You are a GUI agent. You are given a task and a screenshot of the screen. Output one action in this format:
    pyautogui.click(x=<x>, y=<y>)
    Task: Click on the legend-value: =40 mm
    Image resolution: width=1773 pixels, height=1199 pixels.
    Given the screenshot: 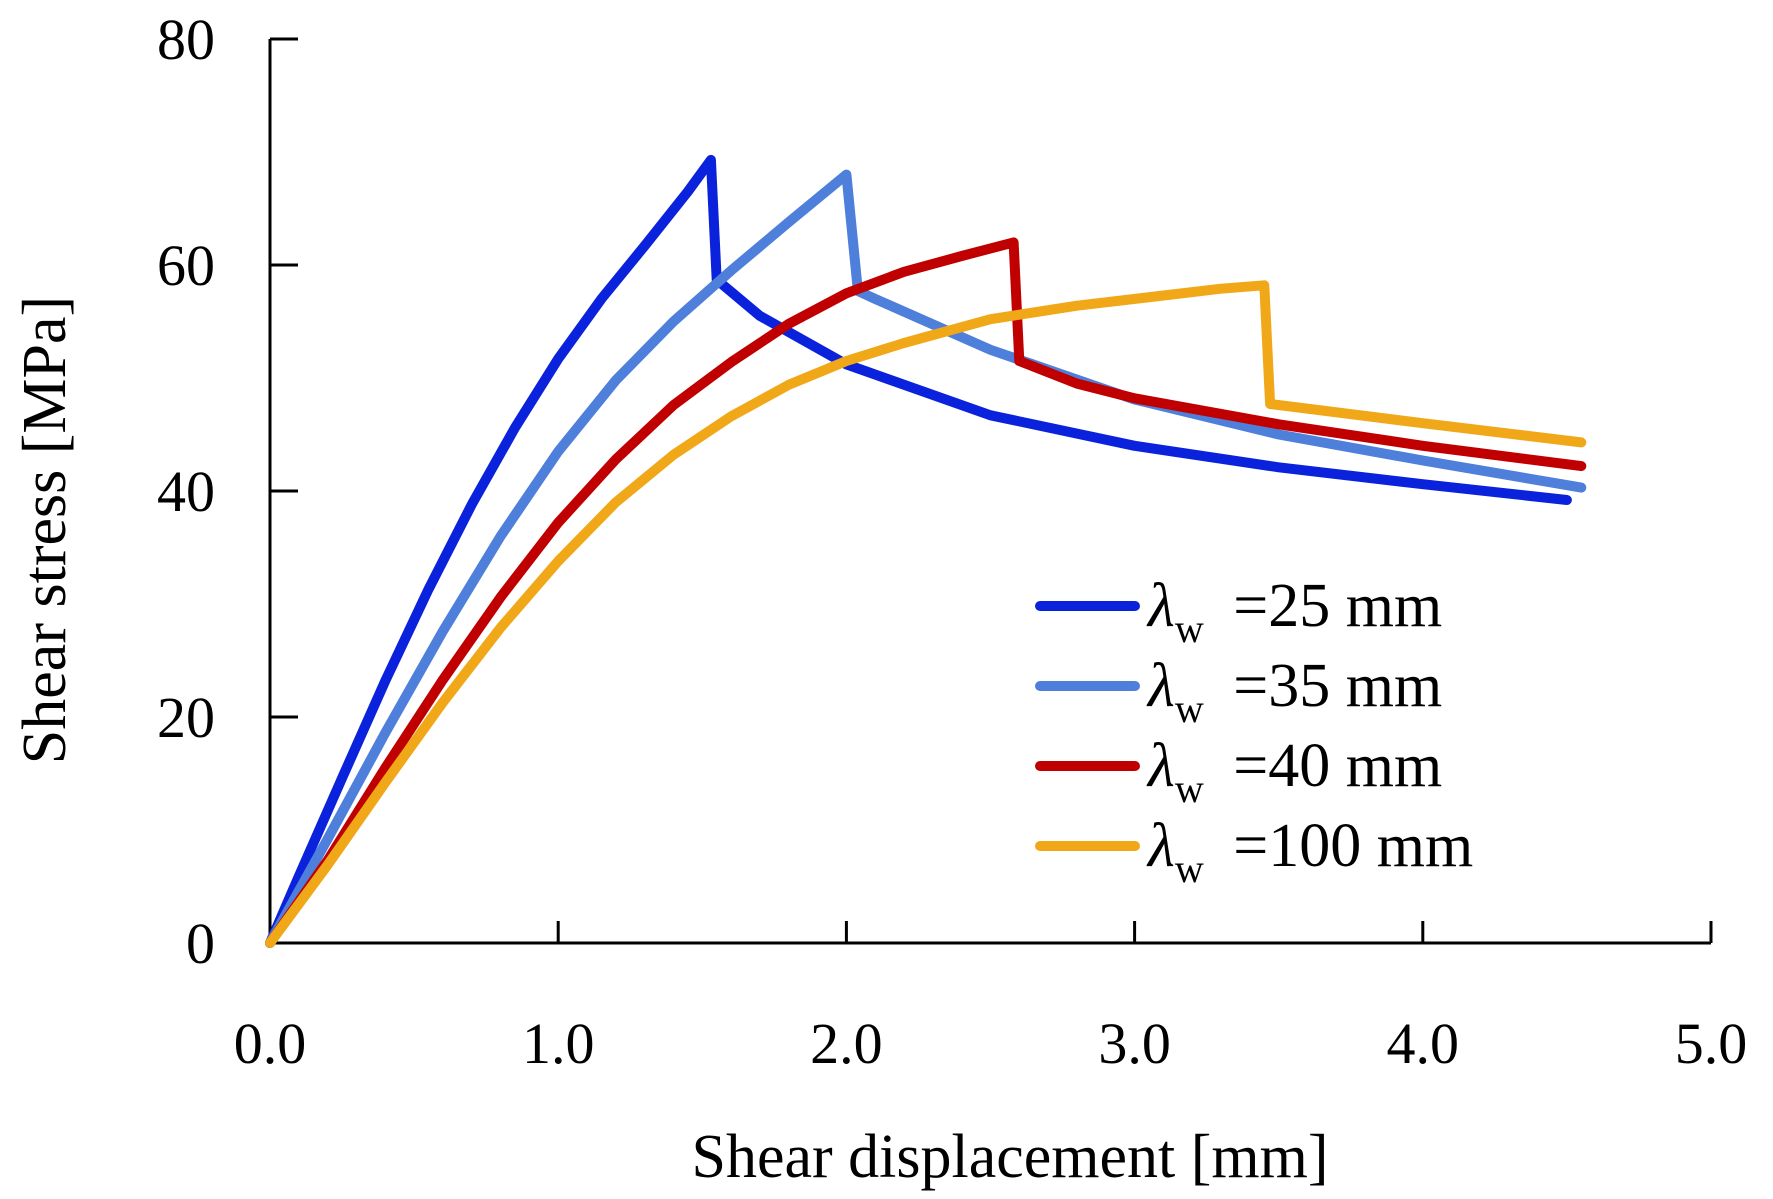 What is the action you would take?
    pyautogui.click(x=1330, y=766)
    